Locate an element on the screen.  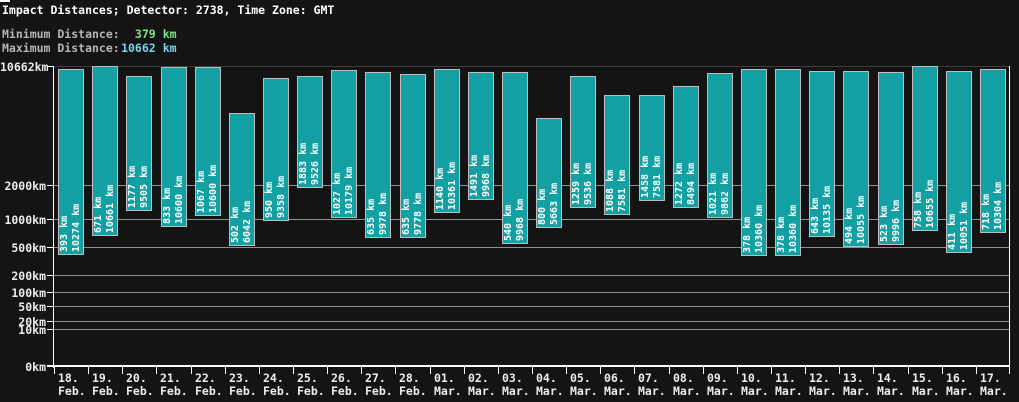
bar-min-label: 1491 km is located at coordinates (474, 175).